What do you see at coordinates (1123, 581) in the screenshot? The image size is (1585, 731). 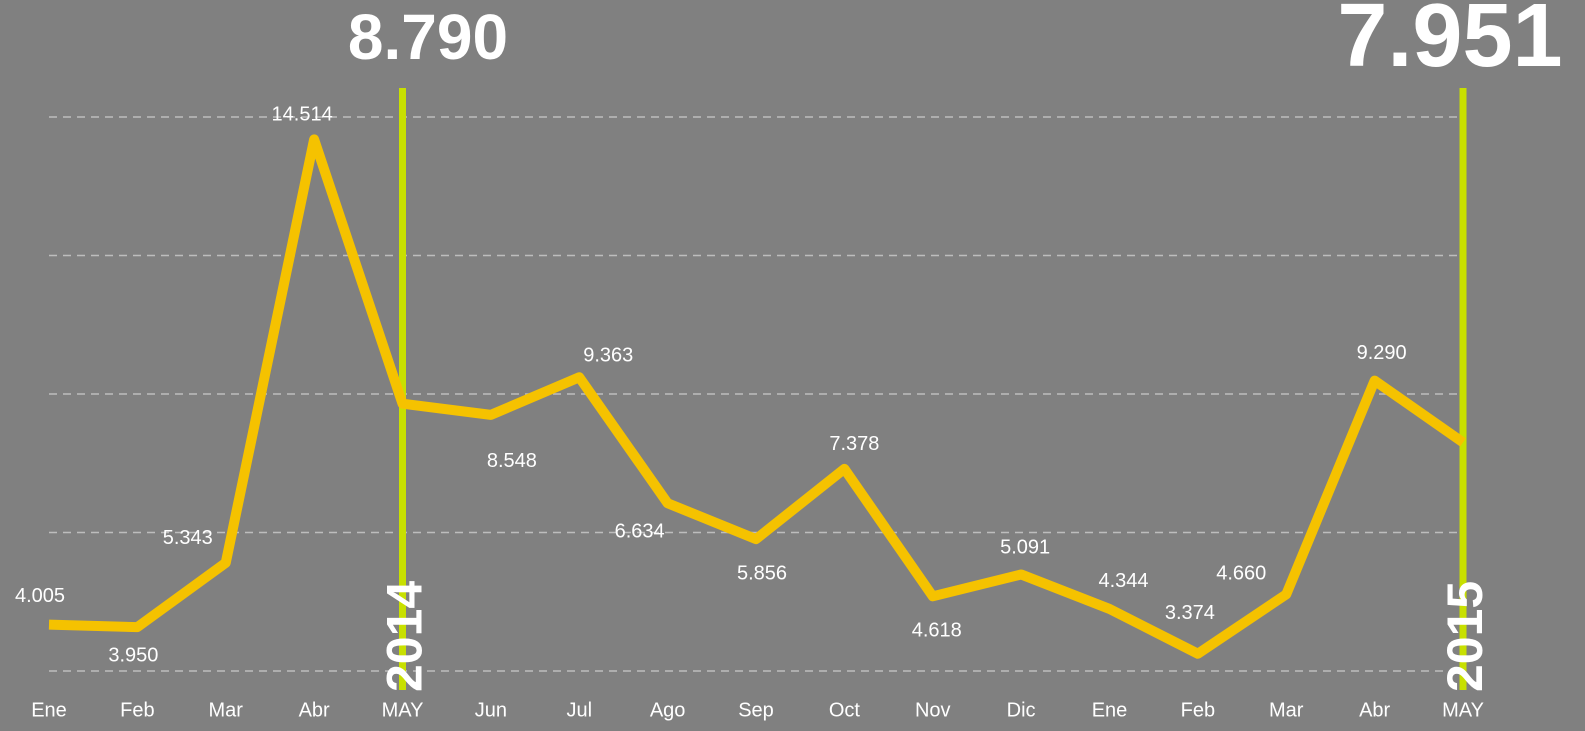 I see `data-label: 4.344` at bounding box center [1123, 581].